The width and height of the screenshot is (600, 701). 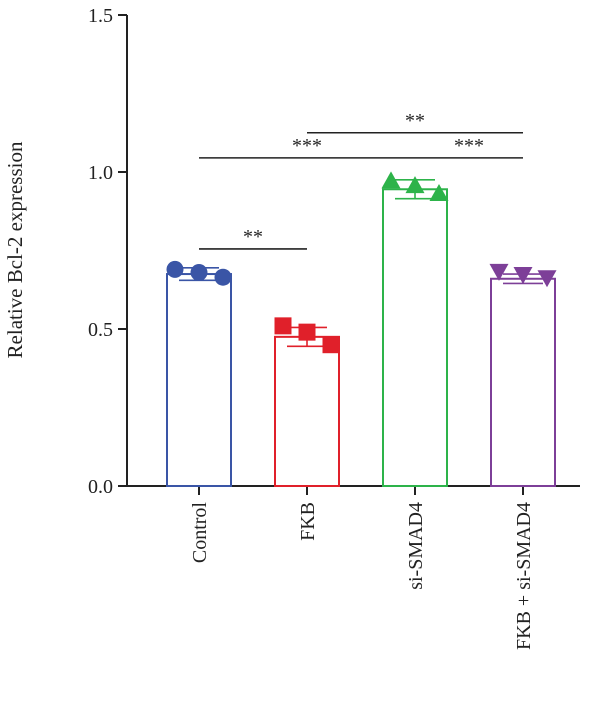 I want to click on y-tick-label: 0.0, so click(x=100, y=487).